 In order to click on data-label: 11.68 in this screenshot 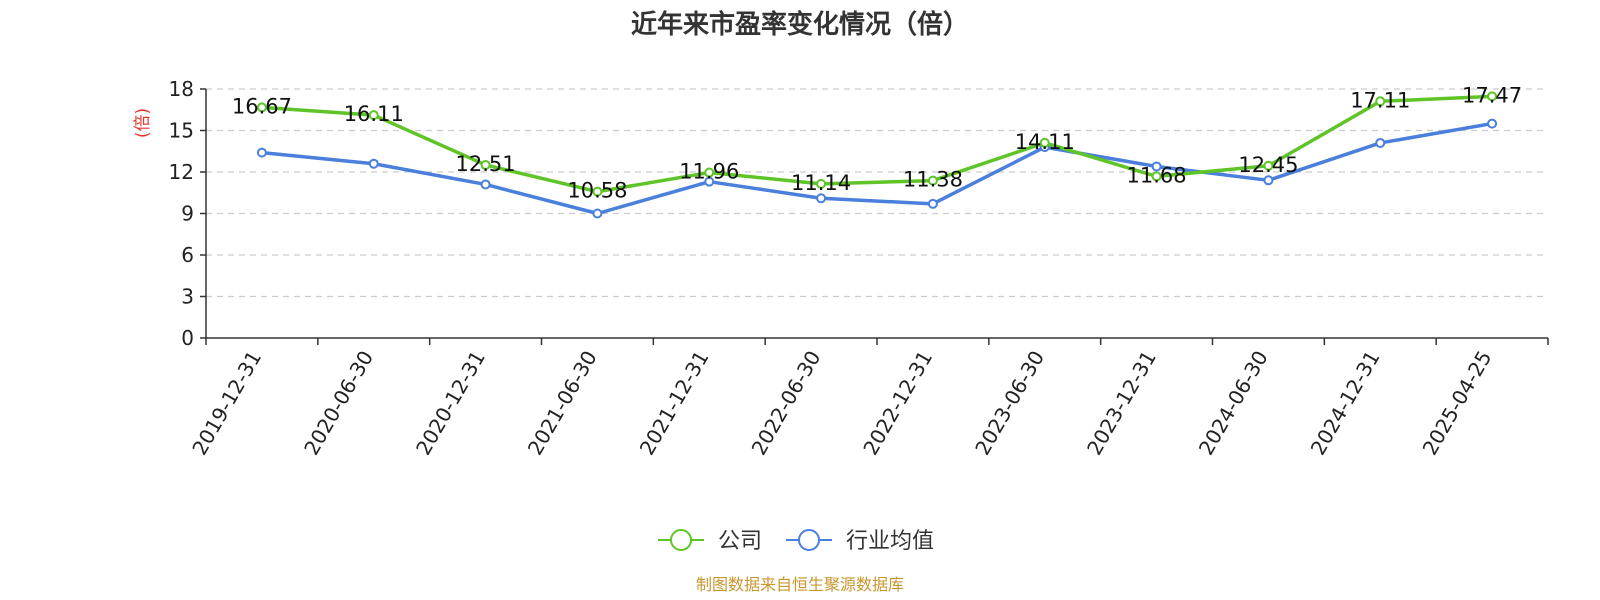, I will do `click(1157, 175)`.